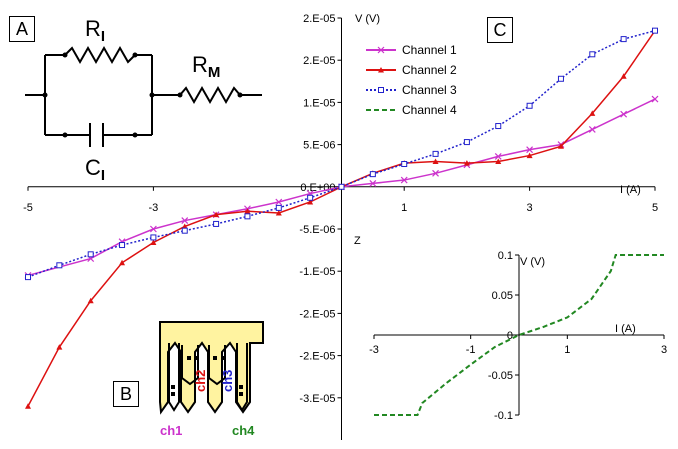  Describe the element at coordinates (655, 208) in the screenshot. I see `main-x-tick-label: 5` at that location.